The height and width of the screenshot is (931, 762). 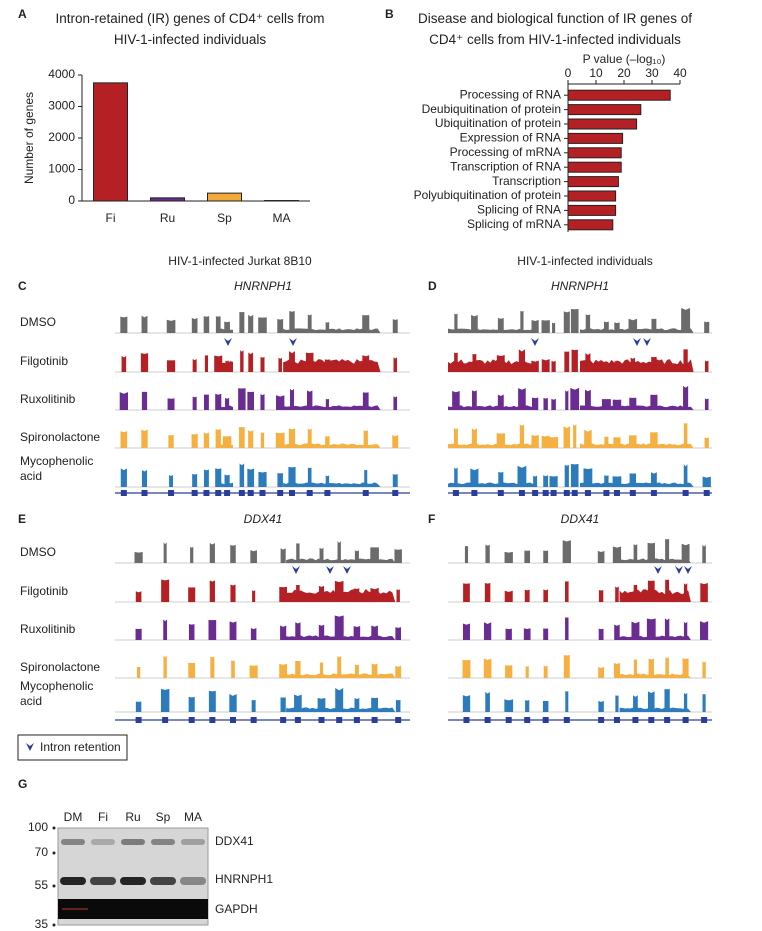 What do you see at coordinates (73, 817) in the screenshot?
I see `lane-label: DM` at bounding box center [73, 817].